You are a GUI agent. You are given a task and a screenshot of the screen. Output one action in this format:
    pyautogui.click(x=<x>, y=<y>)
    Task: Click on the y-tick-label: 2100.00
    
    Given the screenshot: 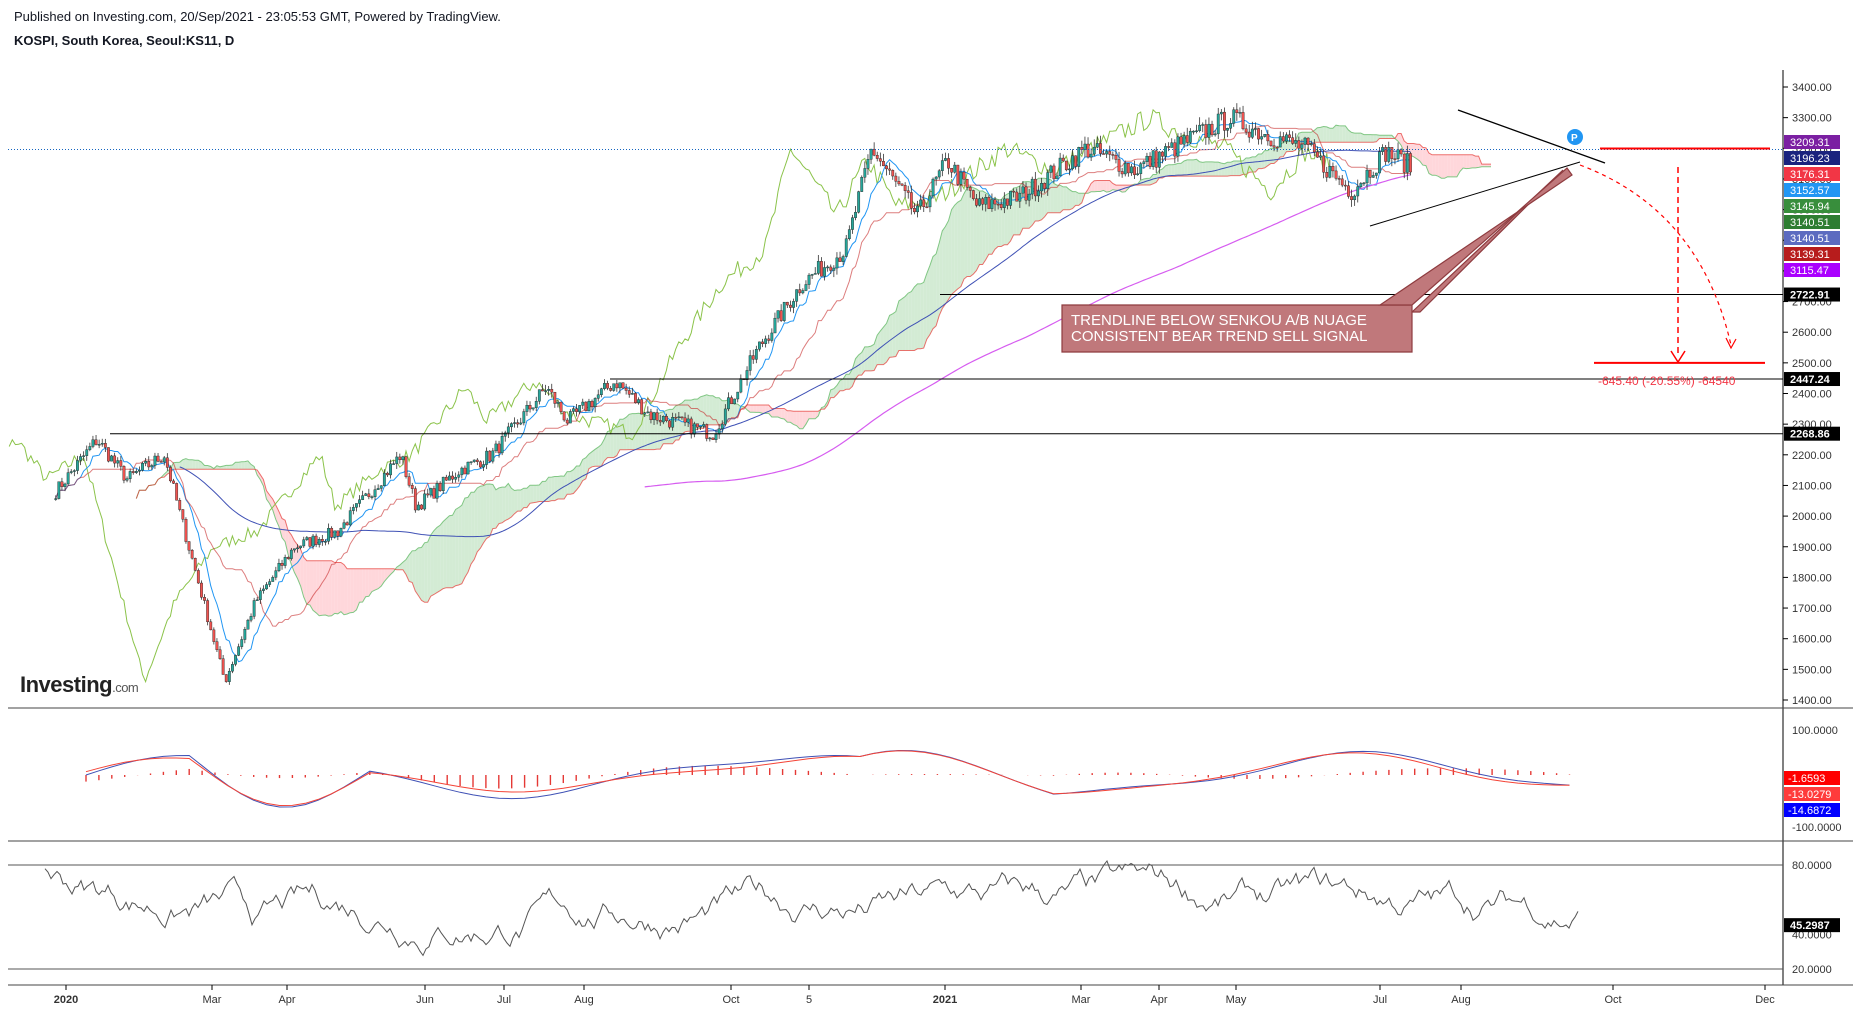 What is the action you would take?
    pyautogui.click(x=1812, y=486)
    